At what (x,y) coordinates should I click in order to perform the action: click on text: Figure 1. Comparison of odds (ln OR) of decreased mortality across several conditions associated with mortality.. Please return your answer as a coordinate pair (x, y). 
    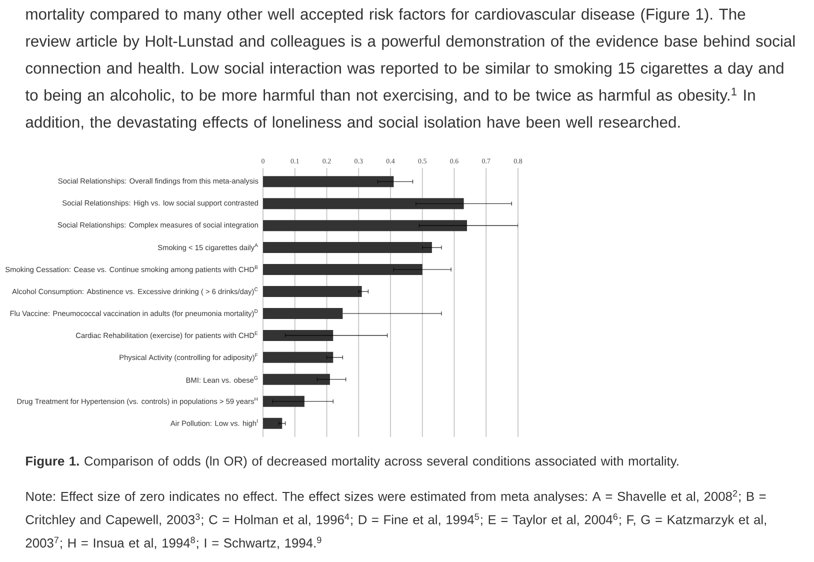
    Looking at the image, I should click on (352, 462).